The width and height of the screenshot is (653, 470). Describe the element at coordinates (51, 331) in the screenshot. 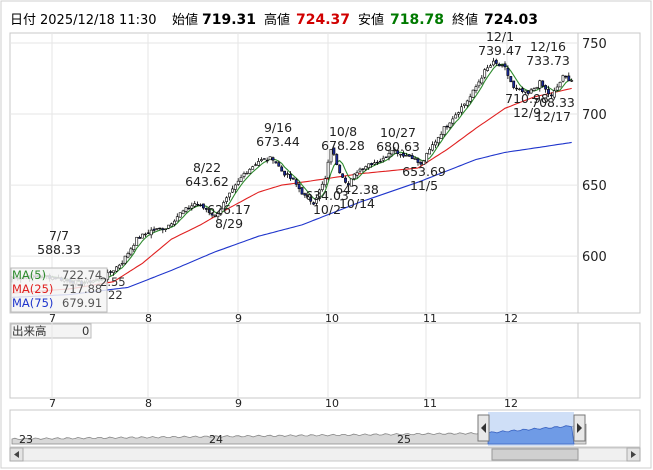

I see `volume-legend-box` at that location.